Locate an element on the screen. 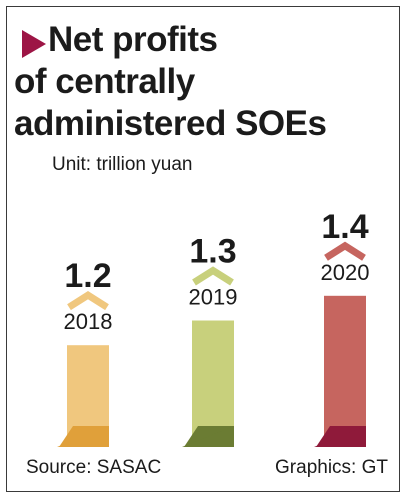  bar-base-tip-2019 is located at coordinates (208, 436).